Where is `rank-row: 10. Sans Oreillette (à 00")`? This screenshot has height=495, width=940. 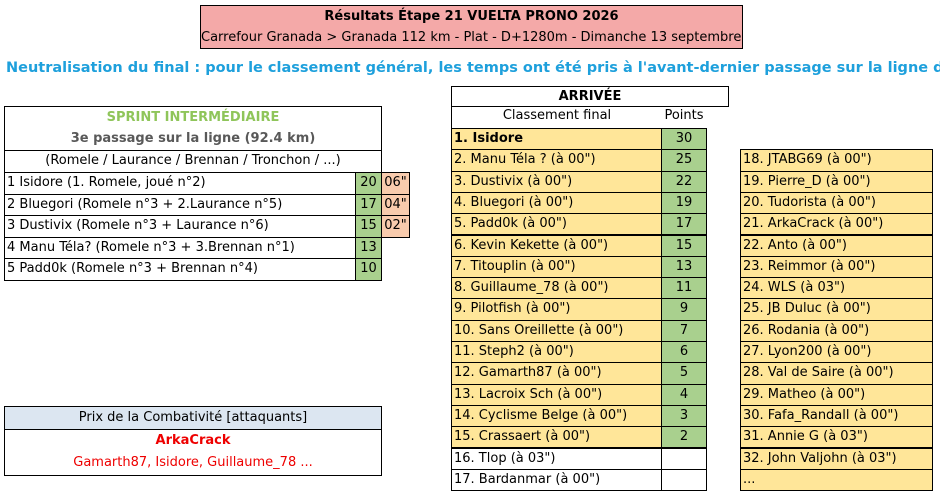 rank-row: 10. Sans Oreillette (à 00") is located at coordinates (556, 330).